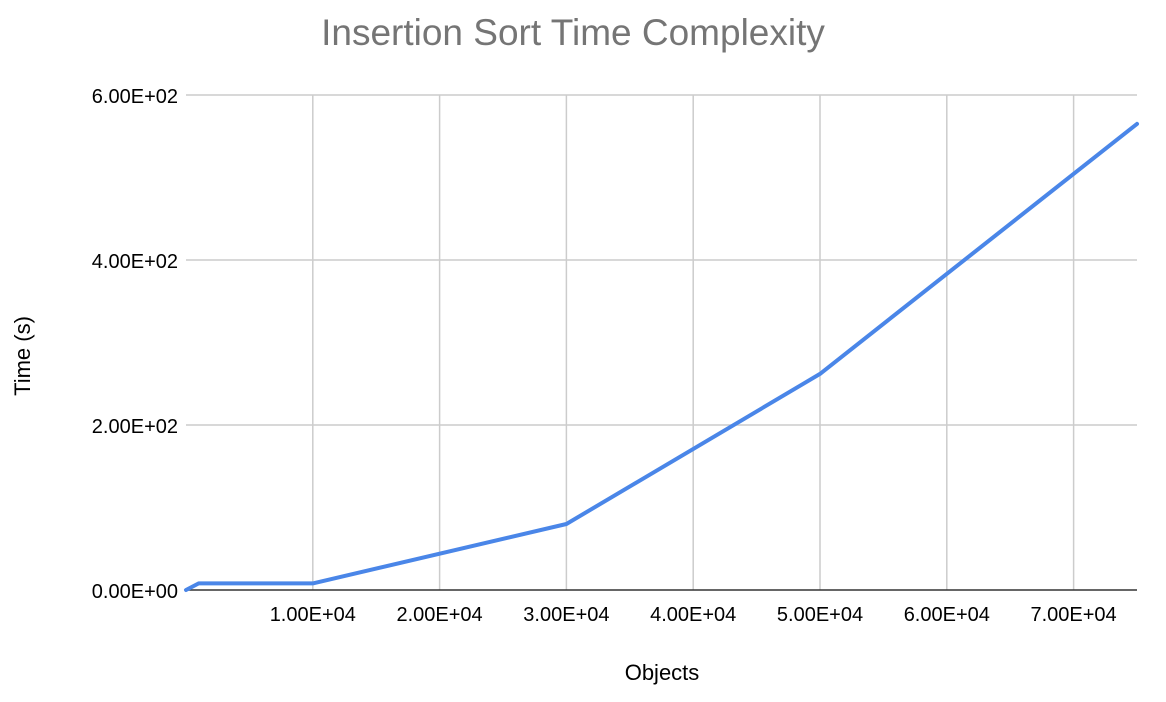 This screenshot has height=702, width=1166. Describe the element at coordinates (313, 615) in the screenshot. I see `x-tick-label: 1.00E+04` at that location.